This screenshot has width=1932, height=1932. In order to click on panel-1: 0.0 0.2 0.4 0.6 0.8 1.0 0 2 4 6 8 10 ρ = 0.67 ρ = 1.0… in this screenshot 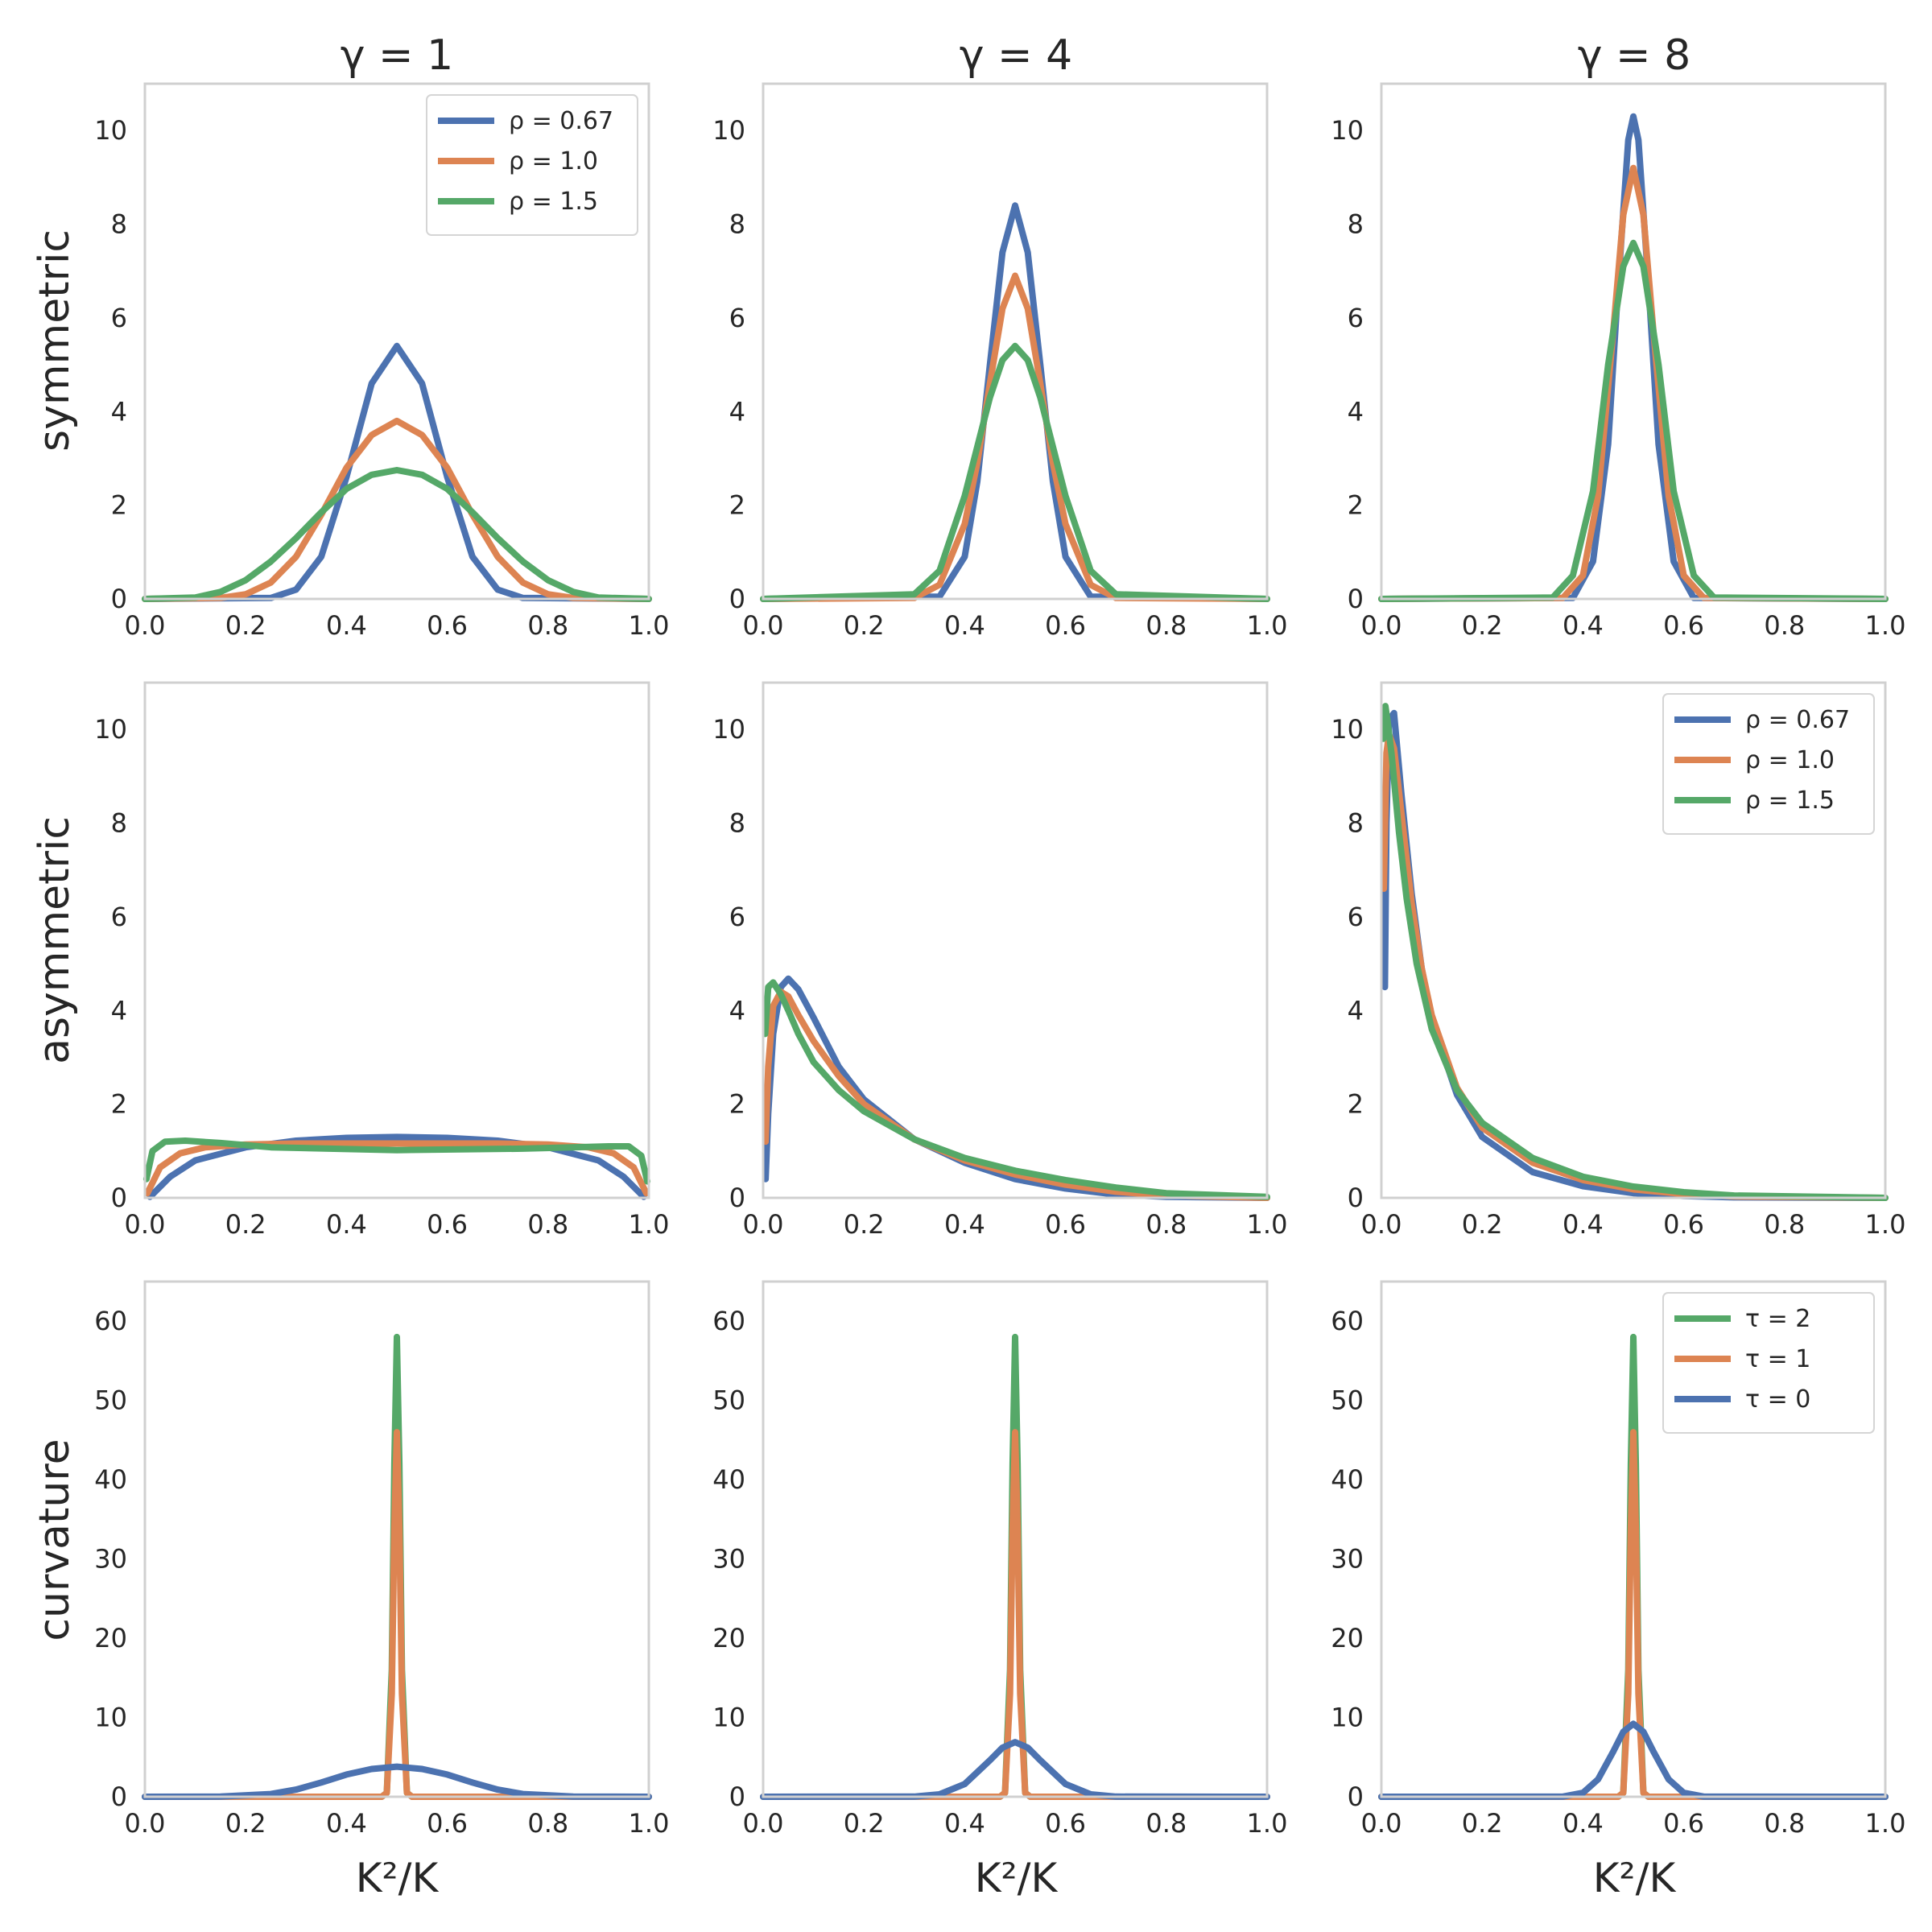, I will do `click(381, 361)`.